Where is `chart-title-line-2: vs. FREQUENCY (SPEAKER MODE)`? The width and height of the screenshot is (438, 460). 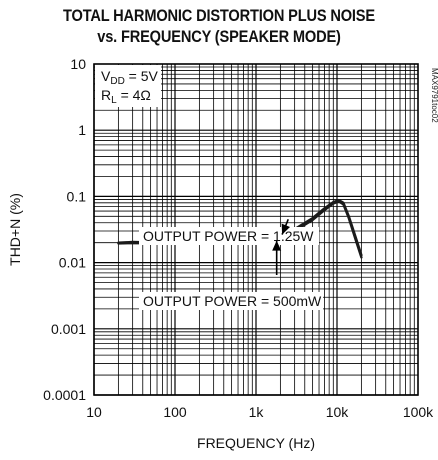
chart-title-line-2: vs. FREQUENCY (SPEAKER MODE) is located at coordinates (219, 36).